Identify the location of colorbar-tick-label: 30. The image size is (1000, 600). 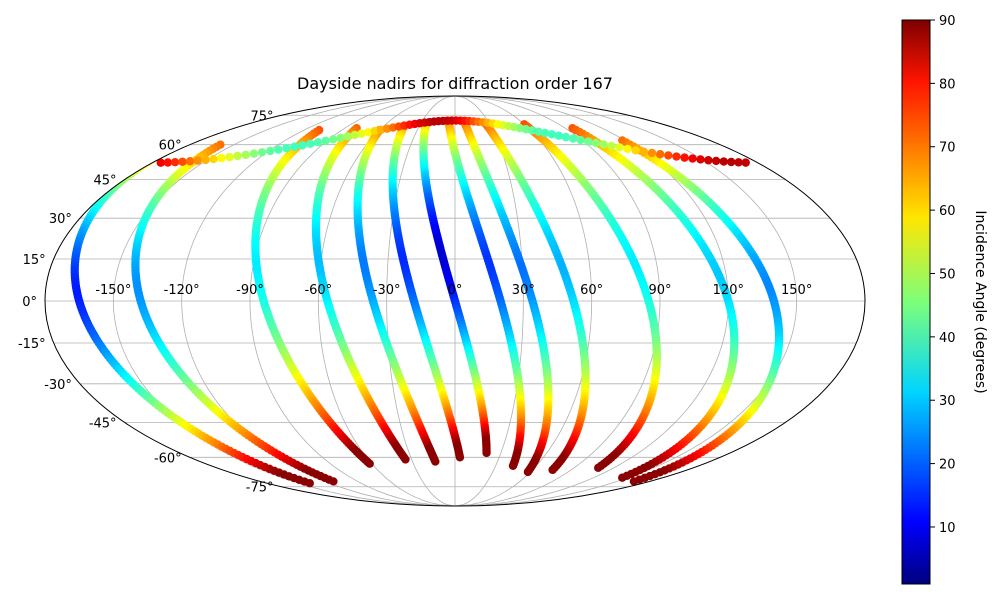
(947, 401).